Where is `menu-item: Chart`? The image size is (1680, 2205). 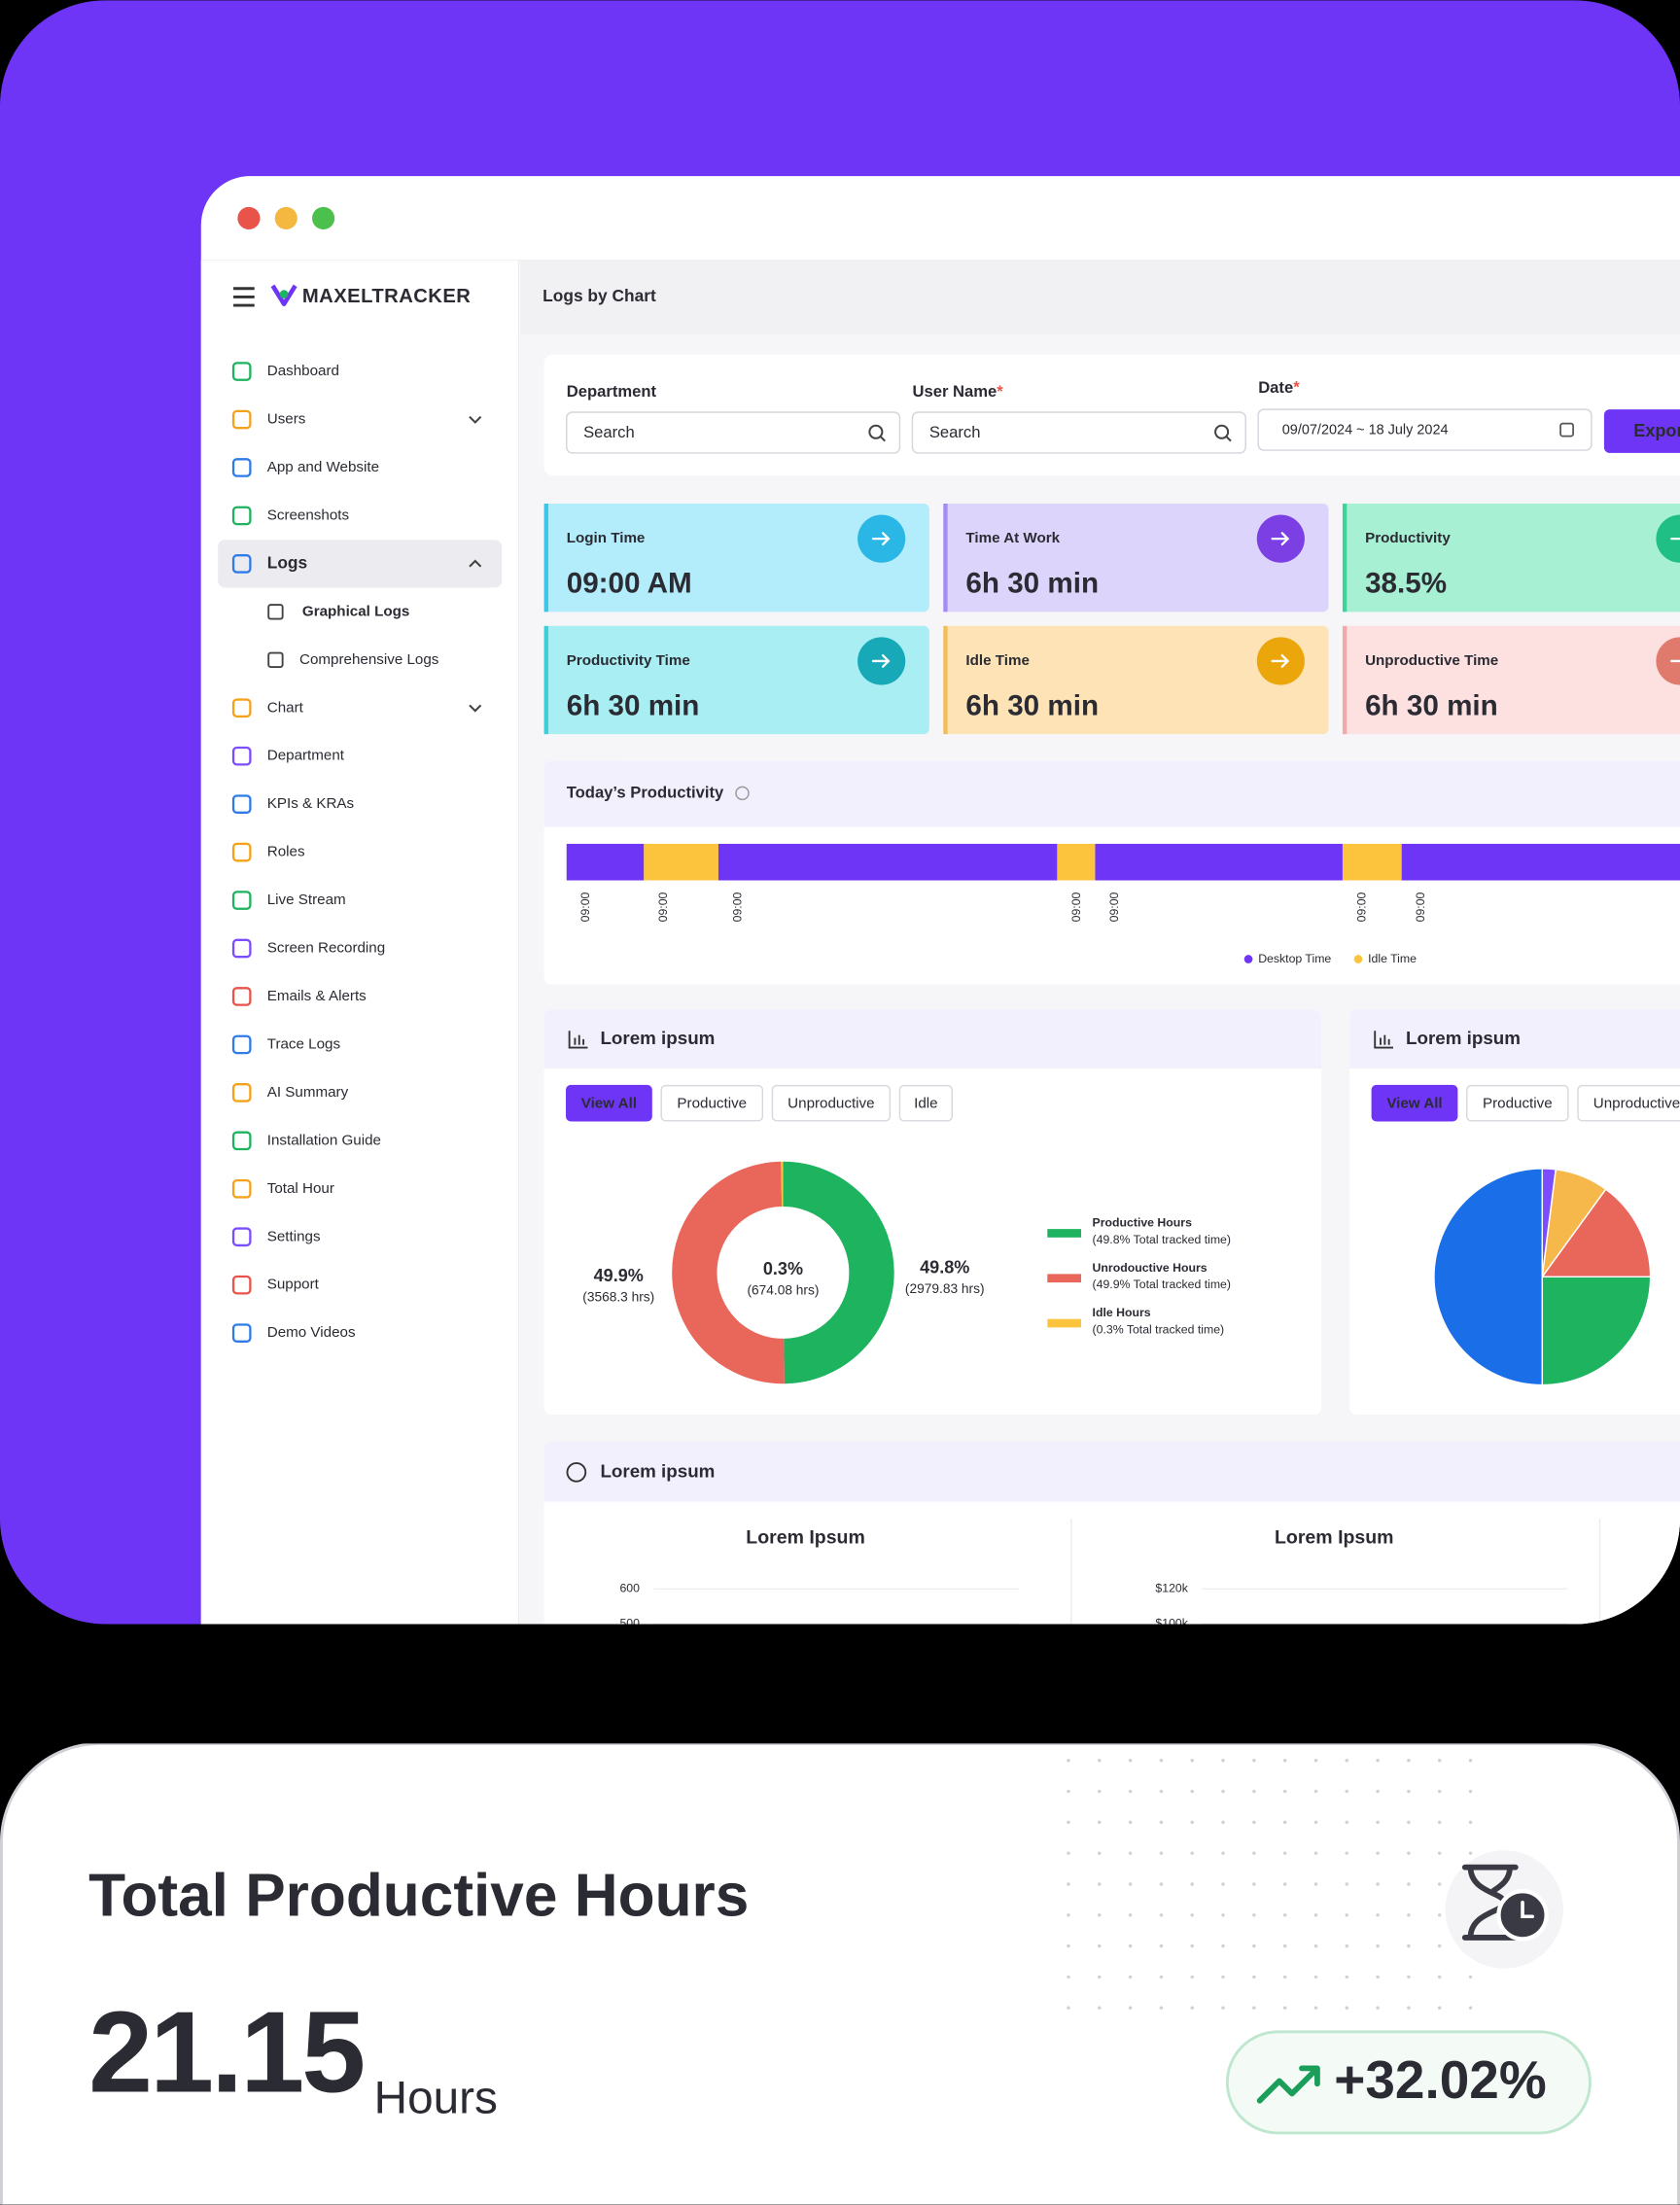
menu-item: Chart is located at coordinates (285, 707).